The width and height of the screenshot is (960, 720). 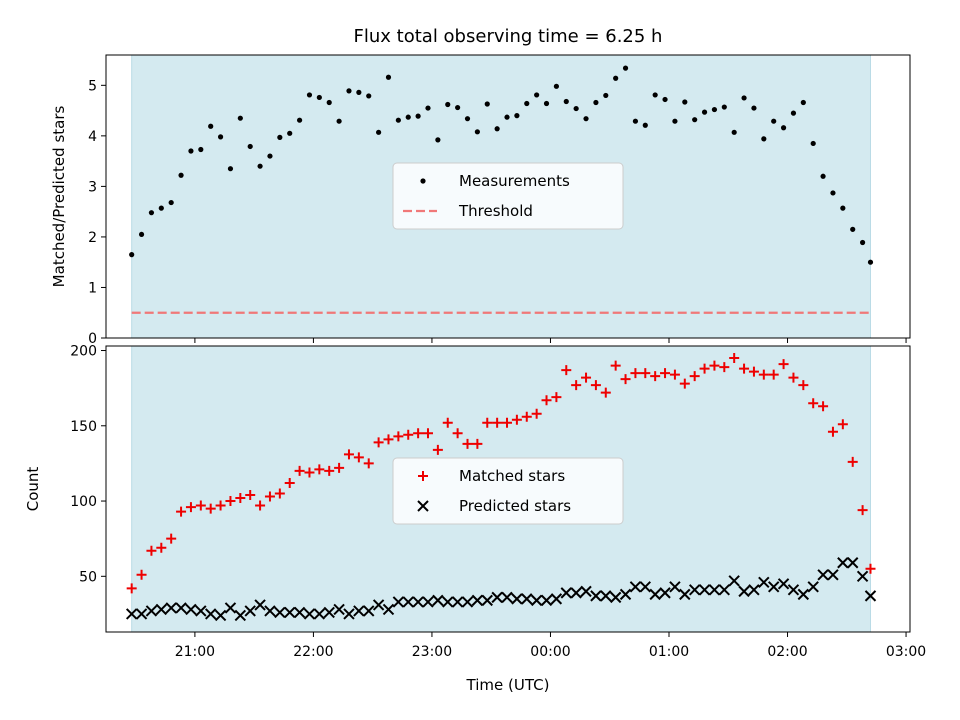 I want to click on legend-label: Measurements, so click(x=514, y=181).